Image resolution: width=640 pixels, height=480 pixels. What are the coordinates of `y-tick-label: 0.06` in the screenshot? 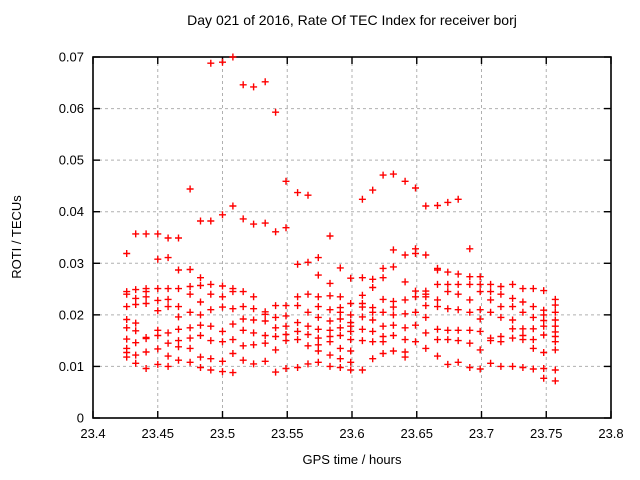 It's located at (71, 108).